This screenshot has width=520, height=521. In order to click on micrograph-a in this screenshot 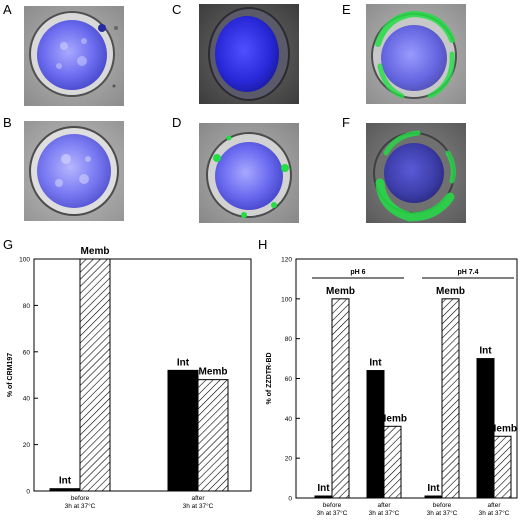, I will do `click(74, 56)`.